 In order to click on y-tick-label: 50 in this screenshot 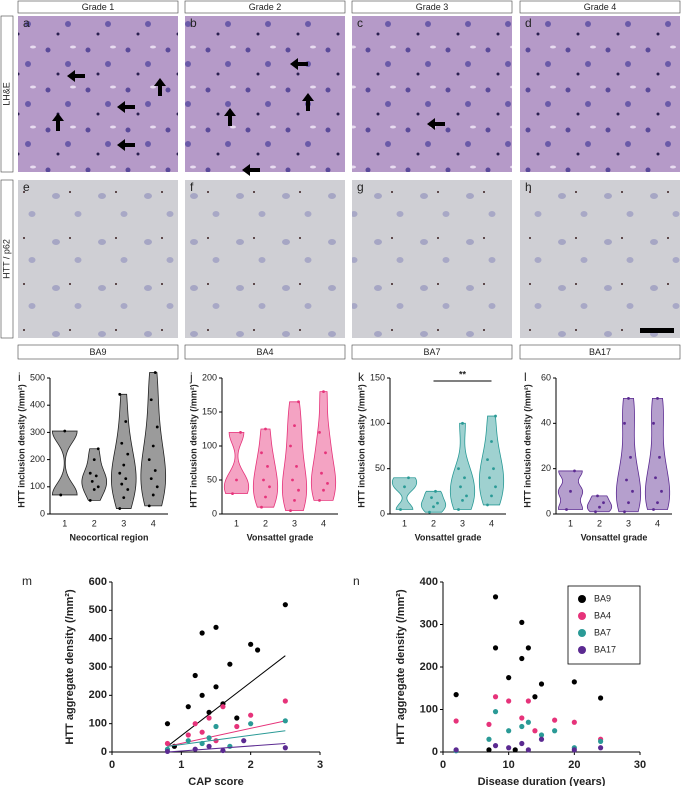, I will do `click(380, 468)`.